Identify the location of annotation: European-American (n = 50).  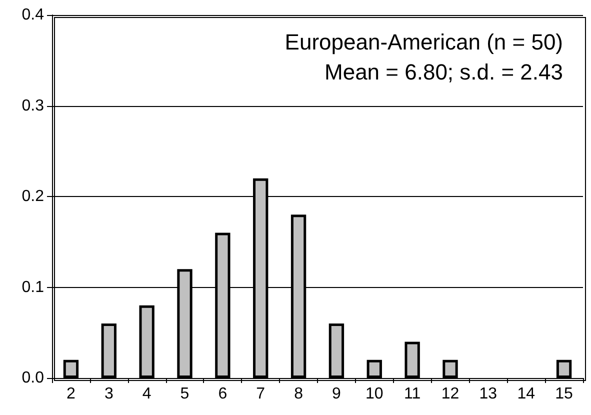
(423, 42).